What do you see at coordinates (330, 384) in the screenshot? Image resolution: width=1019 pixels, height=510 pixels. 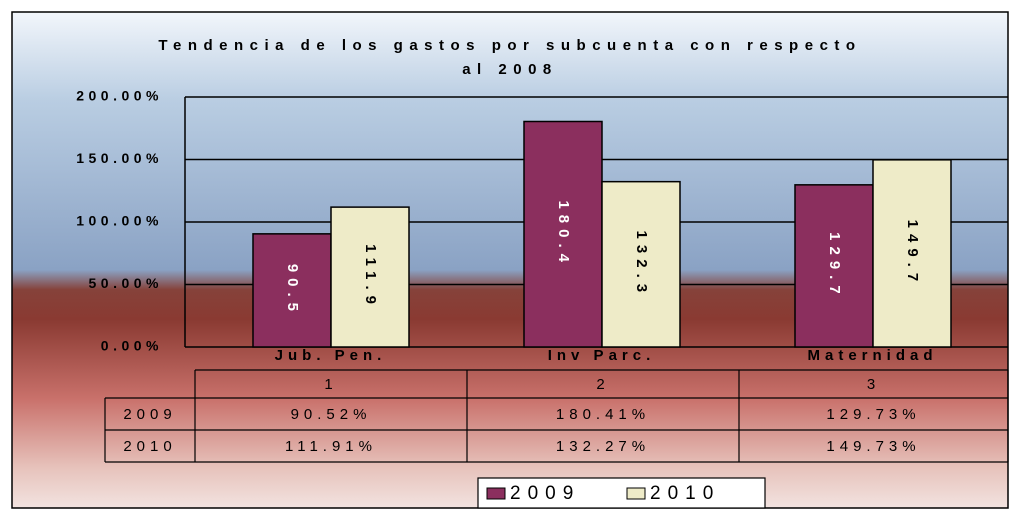 I see `table-header: 1` at bounding box center [330, 384].